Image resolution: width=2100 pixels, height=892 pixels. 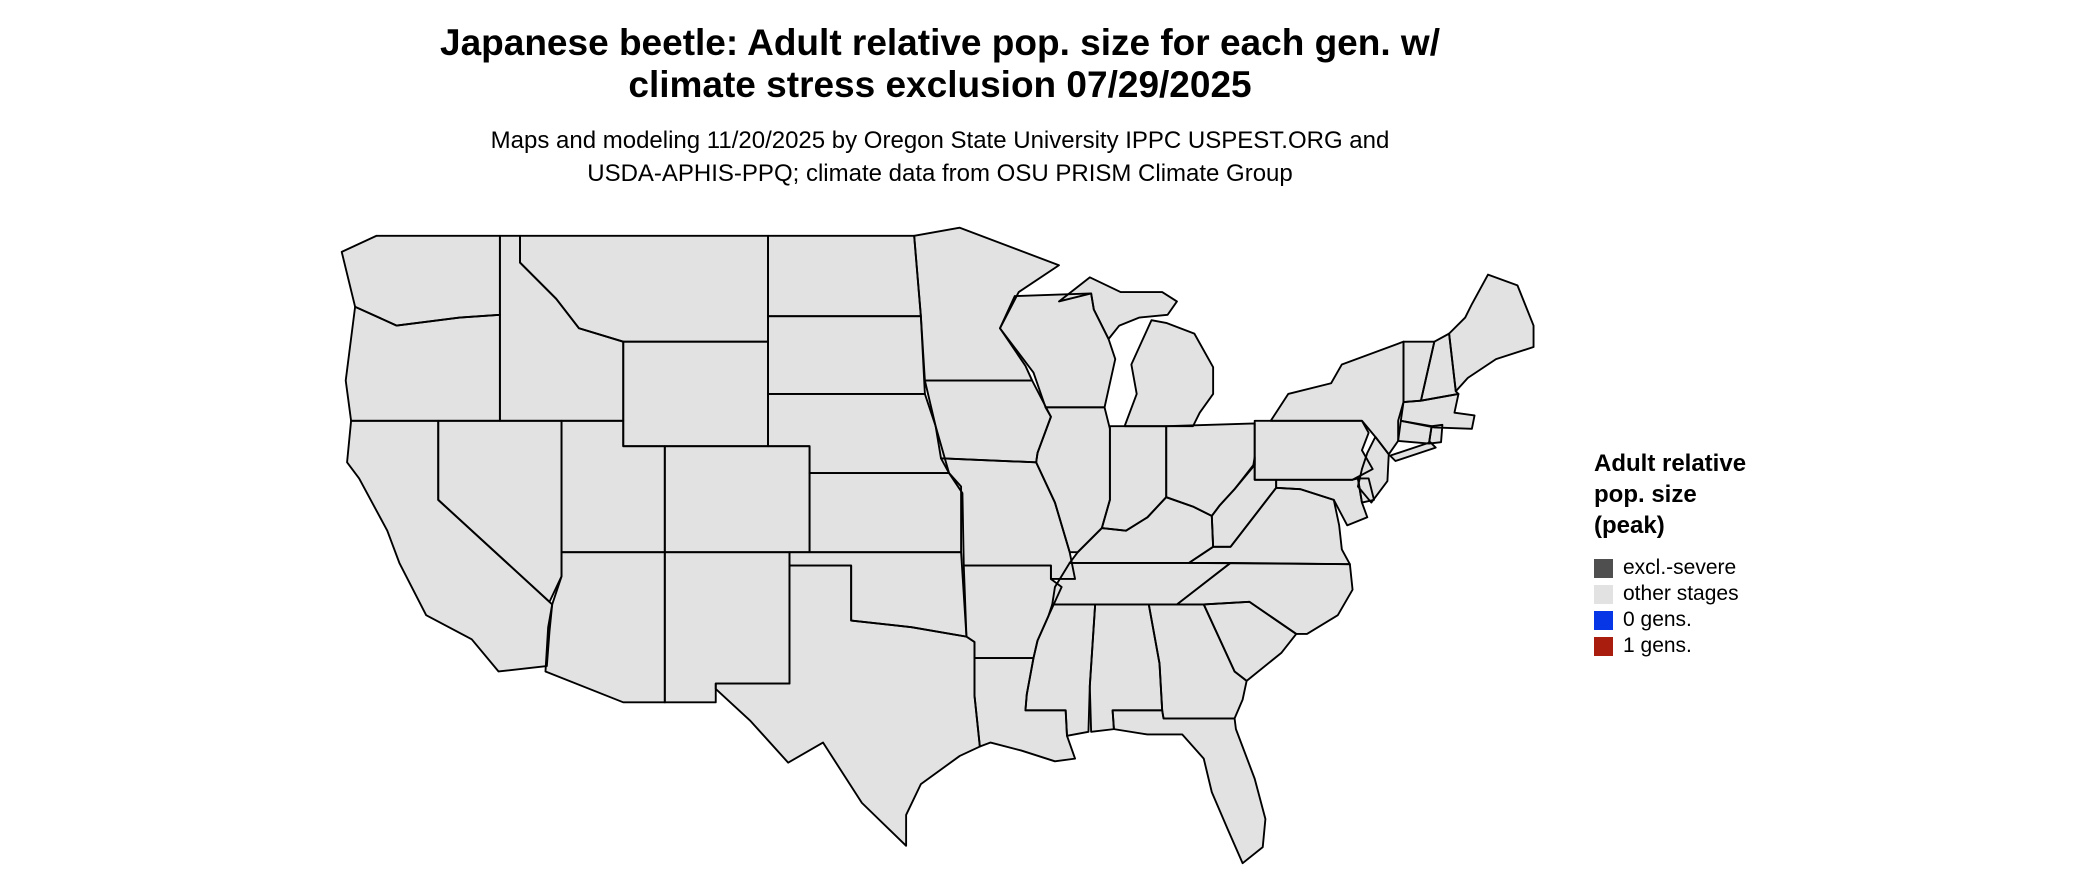 I want to click on legend-title-line2: pop. size, so click(x=1645, y=494).